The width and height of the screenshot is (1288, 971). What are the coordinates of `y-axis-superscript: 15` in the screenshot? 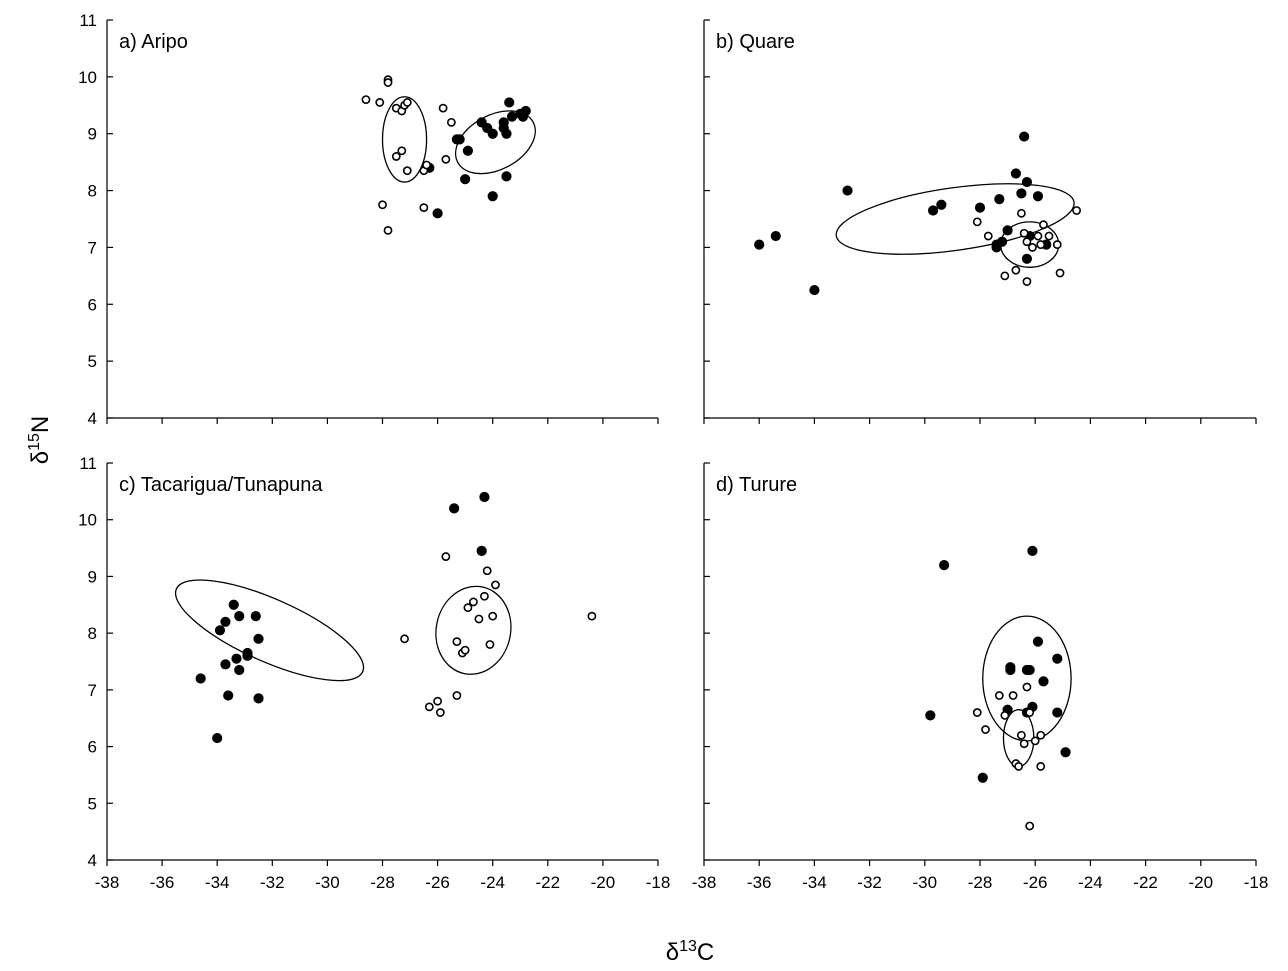 It's located at (34, 442).